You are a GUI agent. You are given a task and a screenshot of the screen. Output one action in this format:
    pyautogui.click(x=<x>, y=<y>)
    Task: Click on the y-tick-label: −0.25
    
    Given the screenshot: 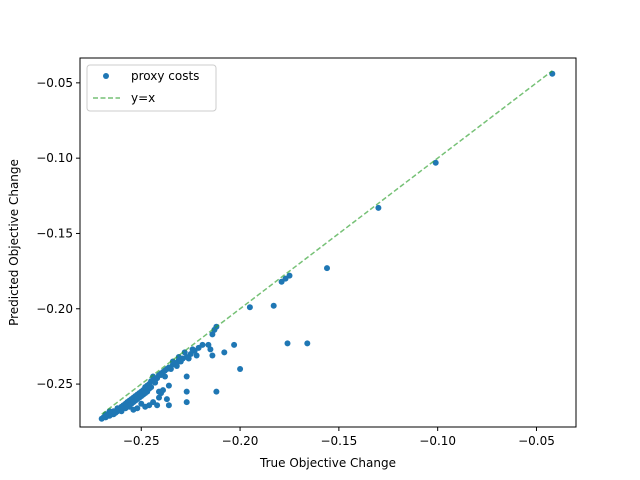 What is the action you would take?
    pyautogui.click(x=54, y=384)
    